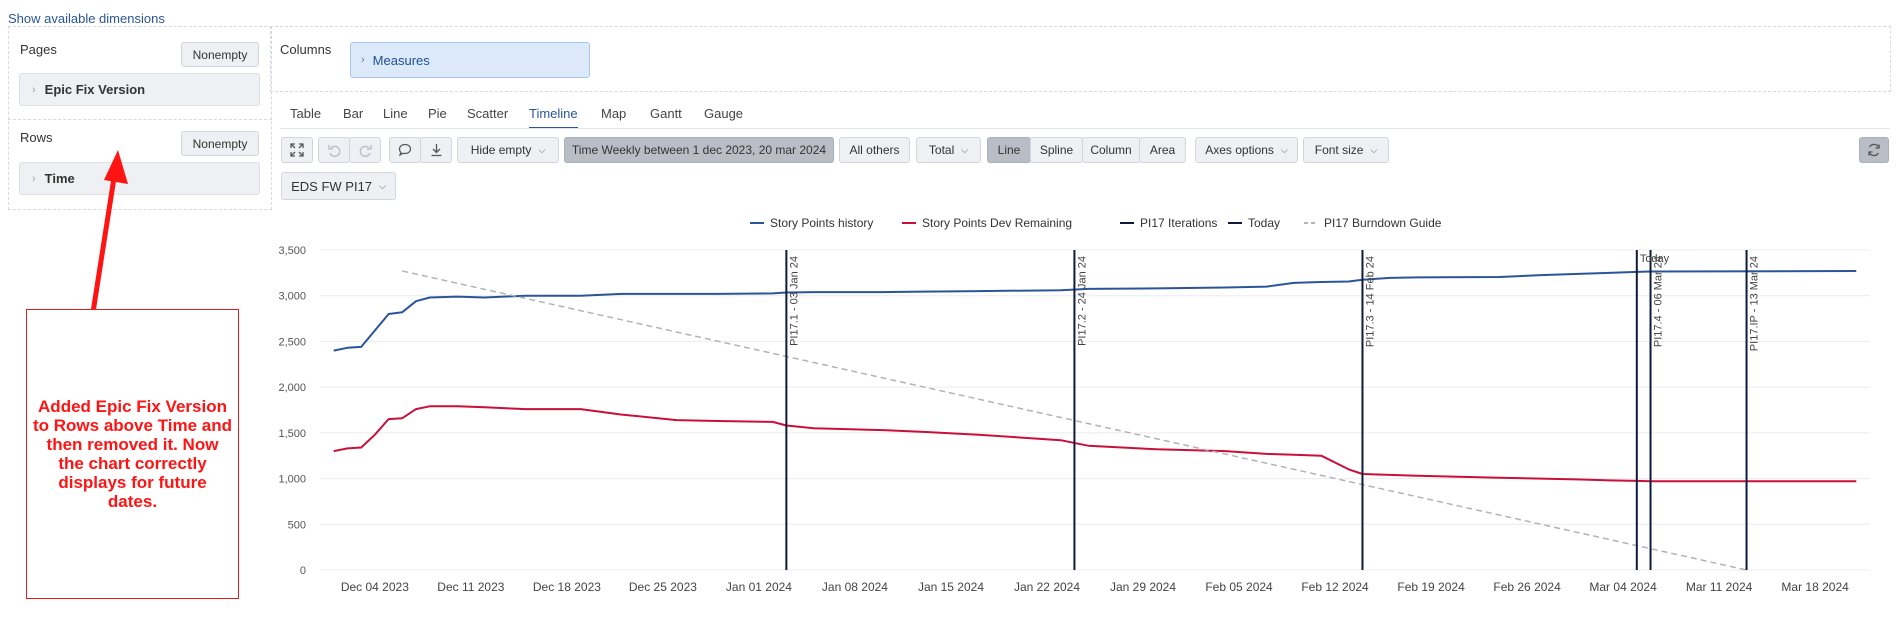 The image size is (1900, 629). Describe the element at coordinates (375, 587) in the screenshot. I see `x-tick-label: Dec 04 2023` at that location.